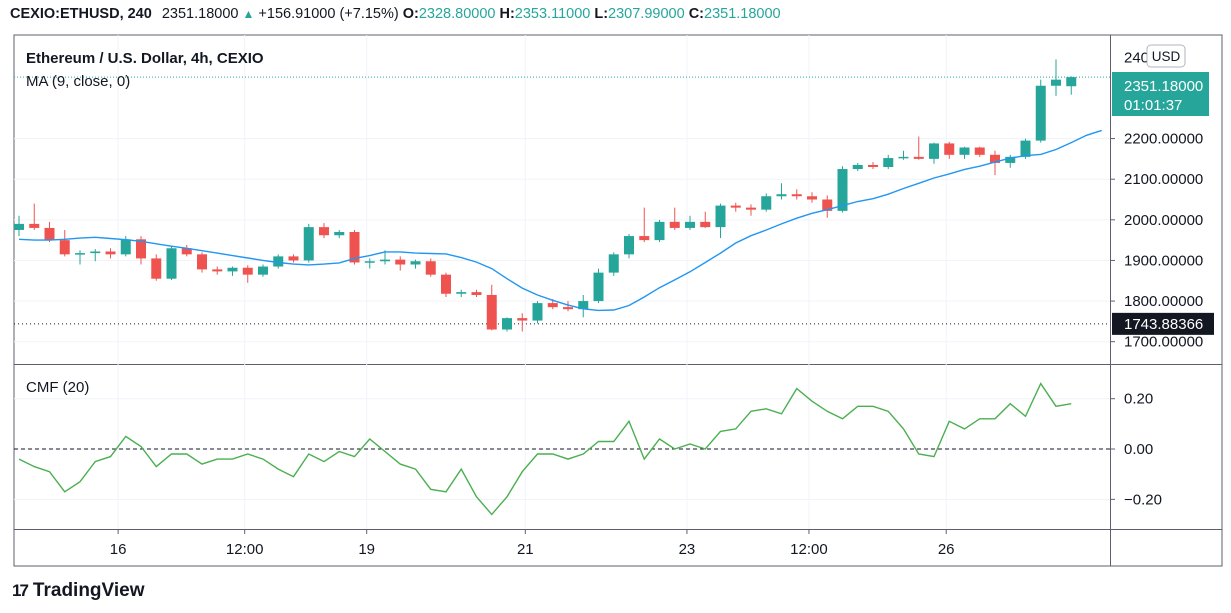  I want to click on time-tick-label: 12:00, so click(245, 549).